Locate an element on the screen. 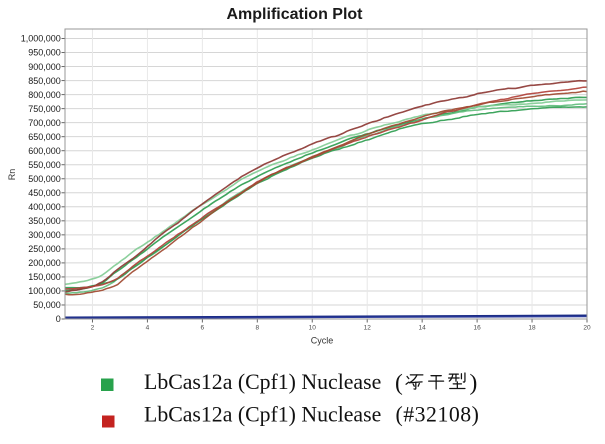 The image size is (605, 444). svg-text: 750,000 is located at coordinates (44, 109).